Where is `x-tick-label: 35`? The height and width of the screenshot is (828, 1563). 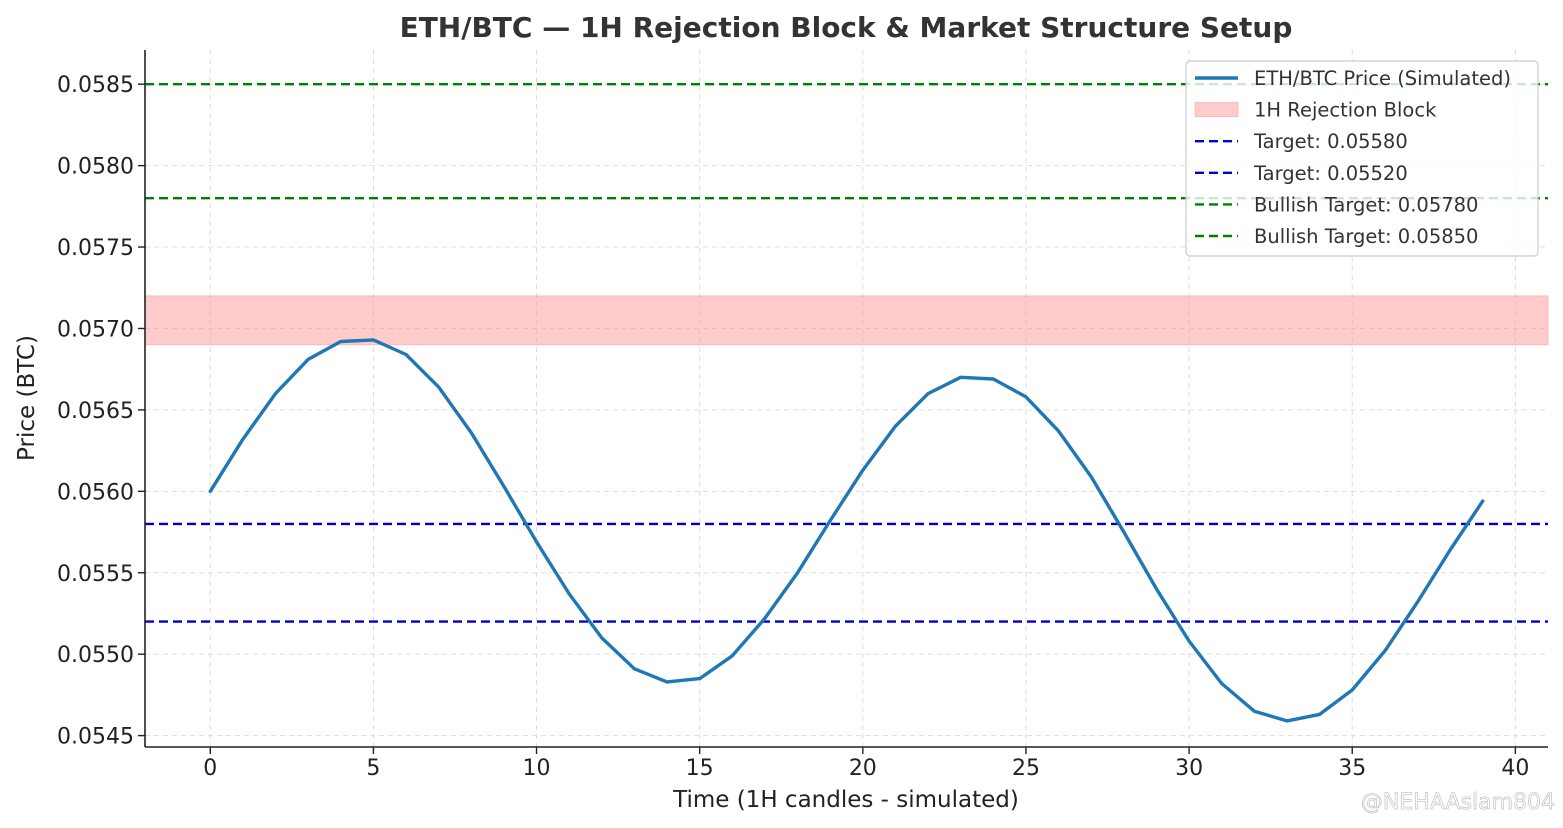 x-tick-label: 35 is located at coordinates (1352, 768).